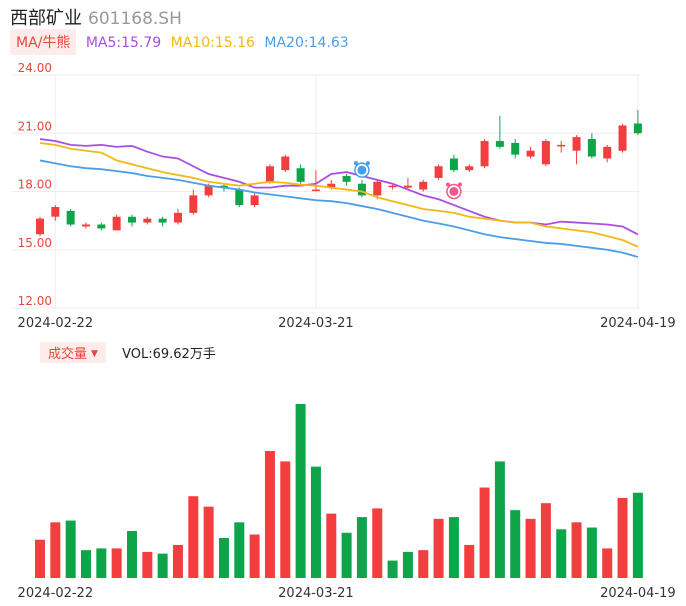  I want to click on volume-indicator-selector: 成交量 ▼, so click(73, 352).